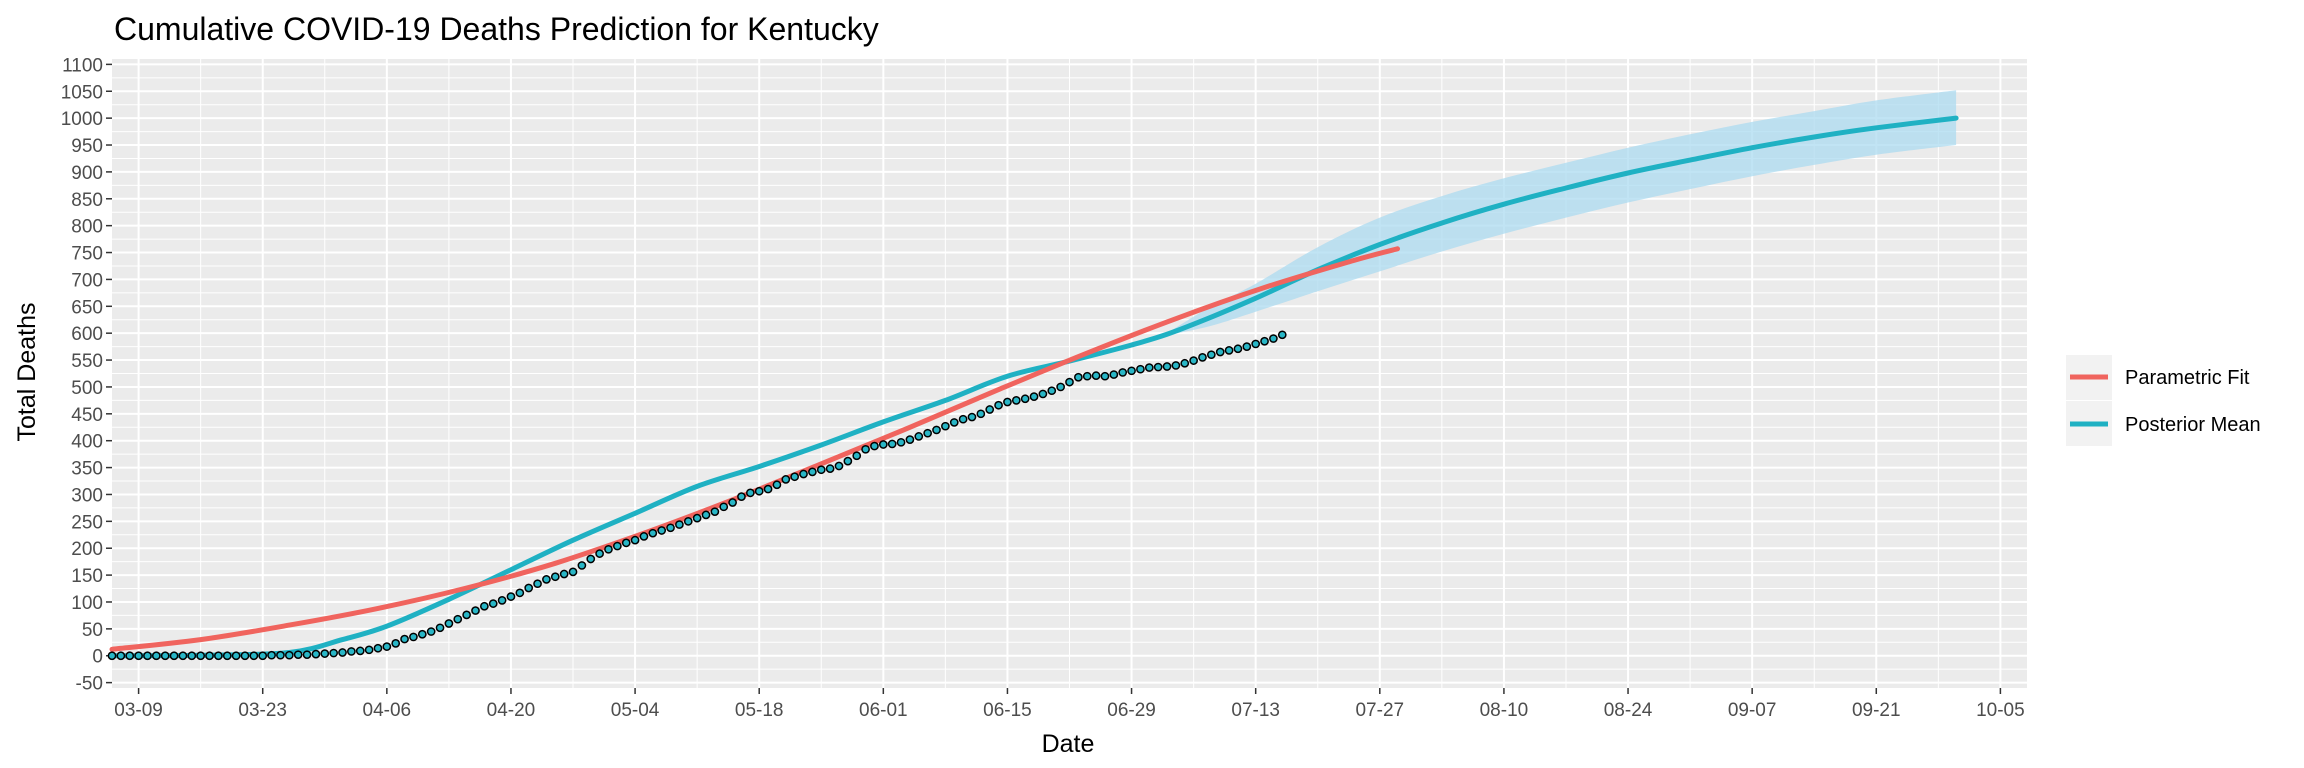 This screenshot has height=768, width=2304. I want to click on y-tick-label: 1000, so click(82, 119).